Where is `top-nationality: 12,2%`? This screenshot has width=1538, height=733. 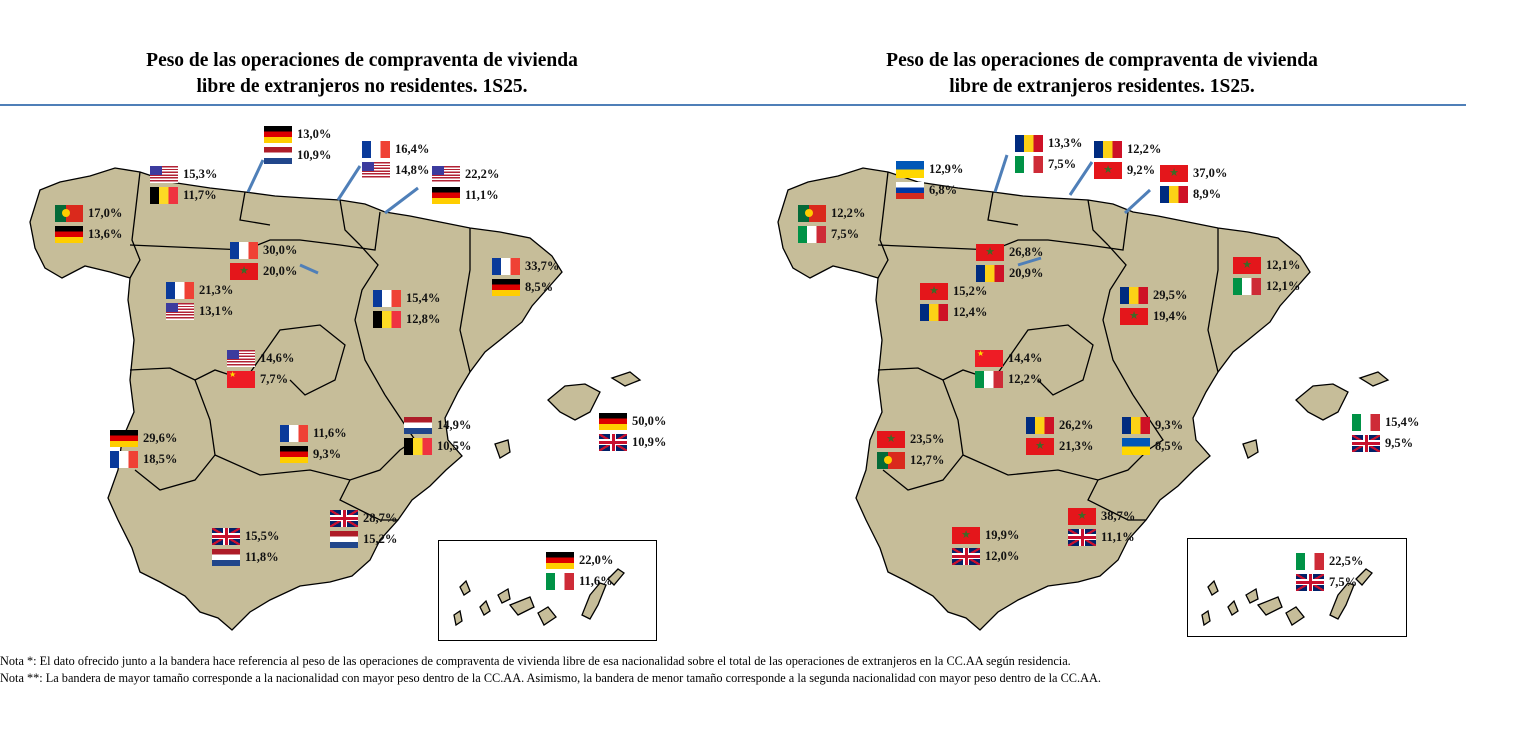
top-nationality: 12,2% is located at coordinates (1127, 149).